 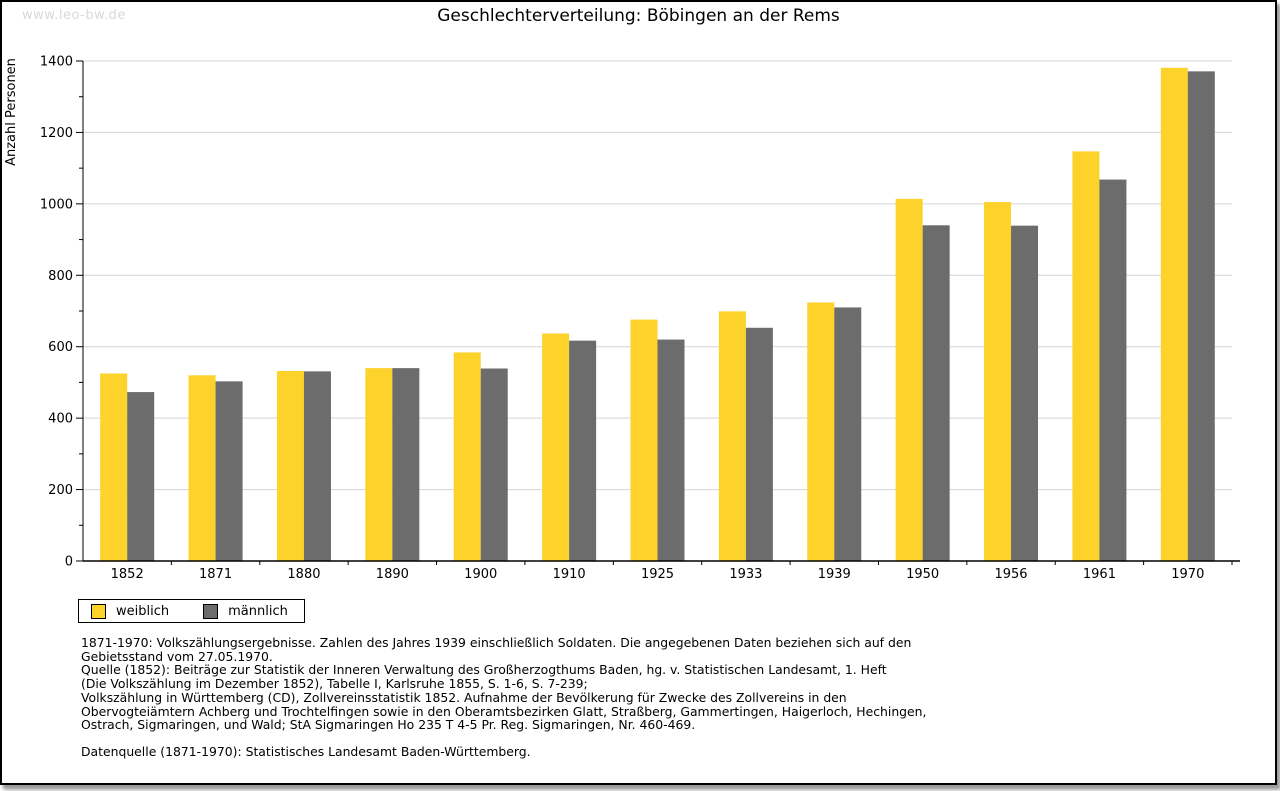 I want to click on bar-weiblich-1939, so click(x=821, y=431).